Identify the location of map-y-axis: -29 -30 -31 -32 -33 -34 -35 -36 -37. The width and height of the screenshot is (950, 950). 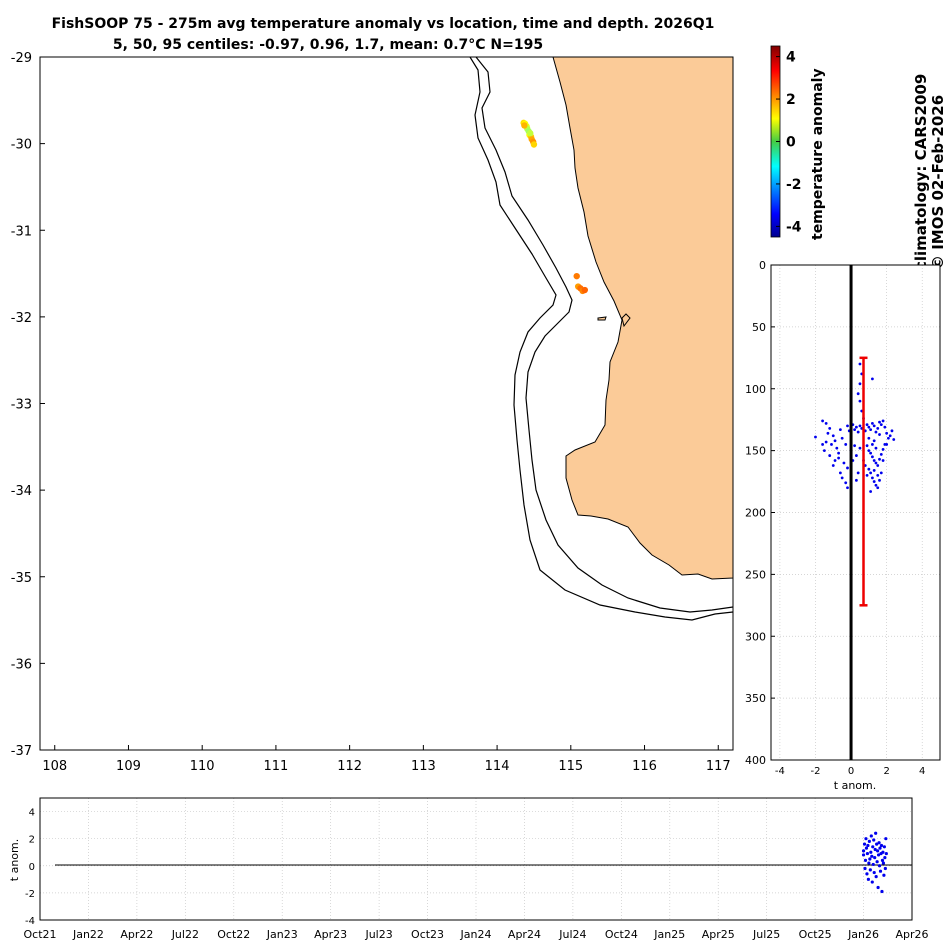
(28, 405).